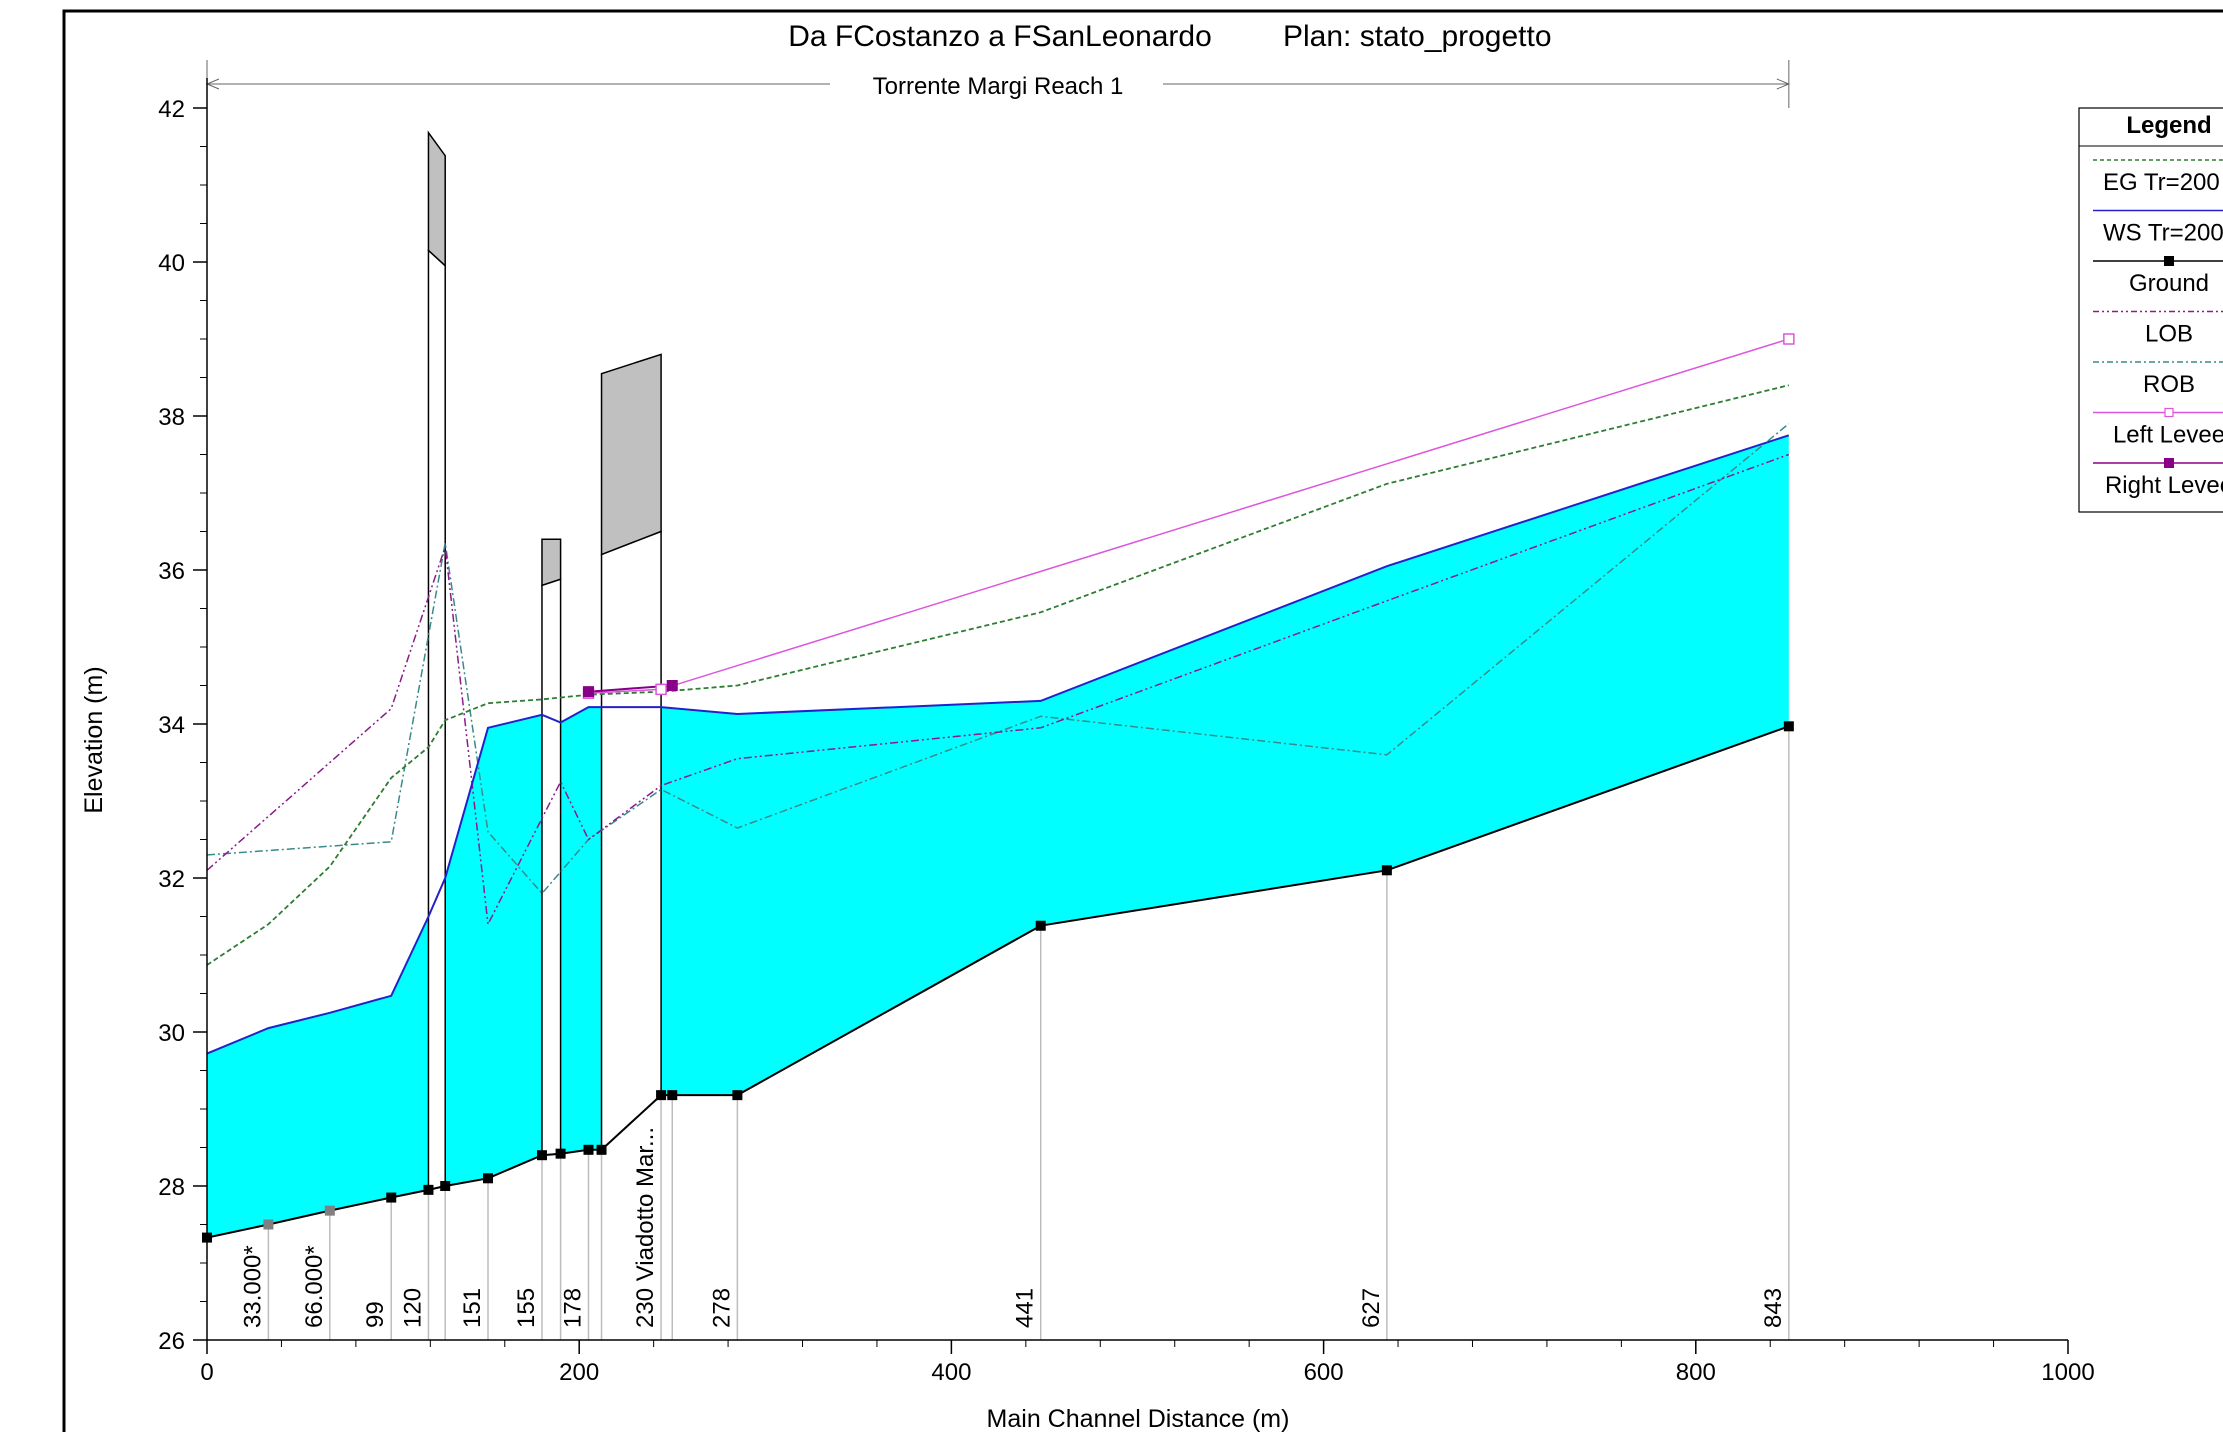  What do you see at coordinates (375, 1314) in the screenshot?
I see `section-label: 99` at bounding box center [375, 1314].